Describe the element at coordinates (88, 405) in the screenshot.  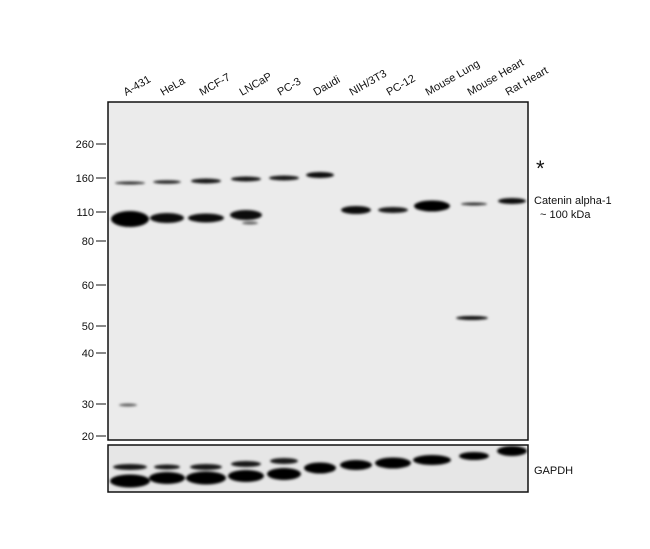
I see `marker-label: 30` at that location.